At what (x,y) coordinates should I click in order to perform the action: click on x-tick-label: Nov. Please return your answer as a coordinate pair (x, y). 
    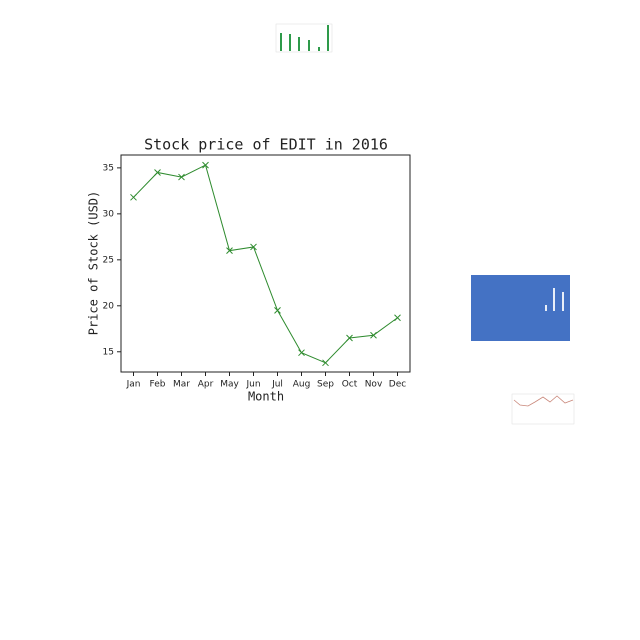
    Looking at the image, I should click on (374, 385).